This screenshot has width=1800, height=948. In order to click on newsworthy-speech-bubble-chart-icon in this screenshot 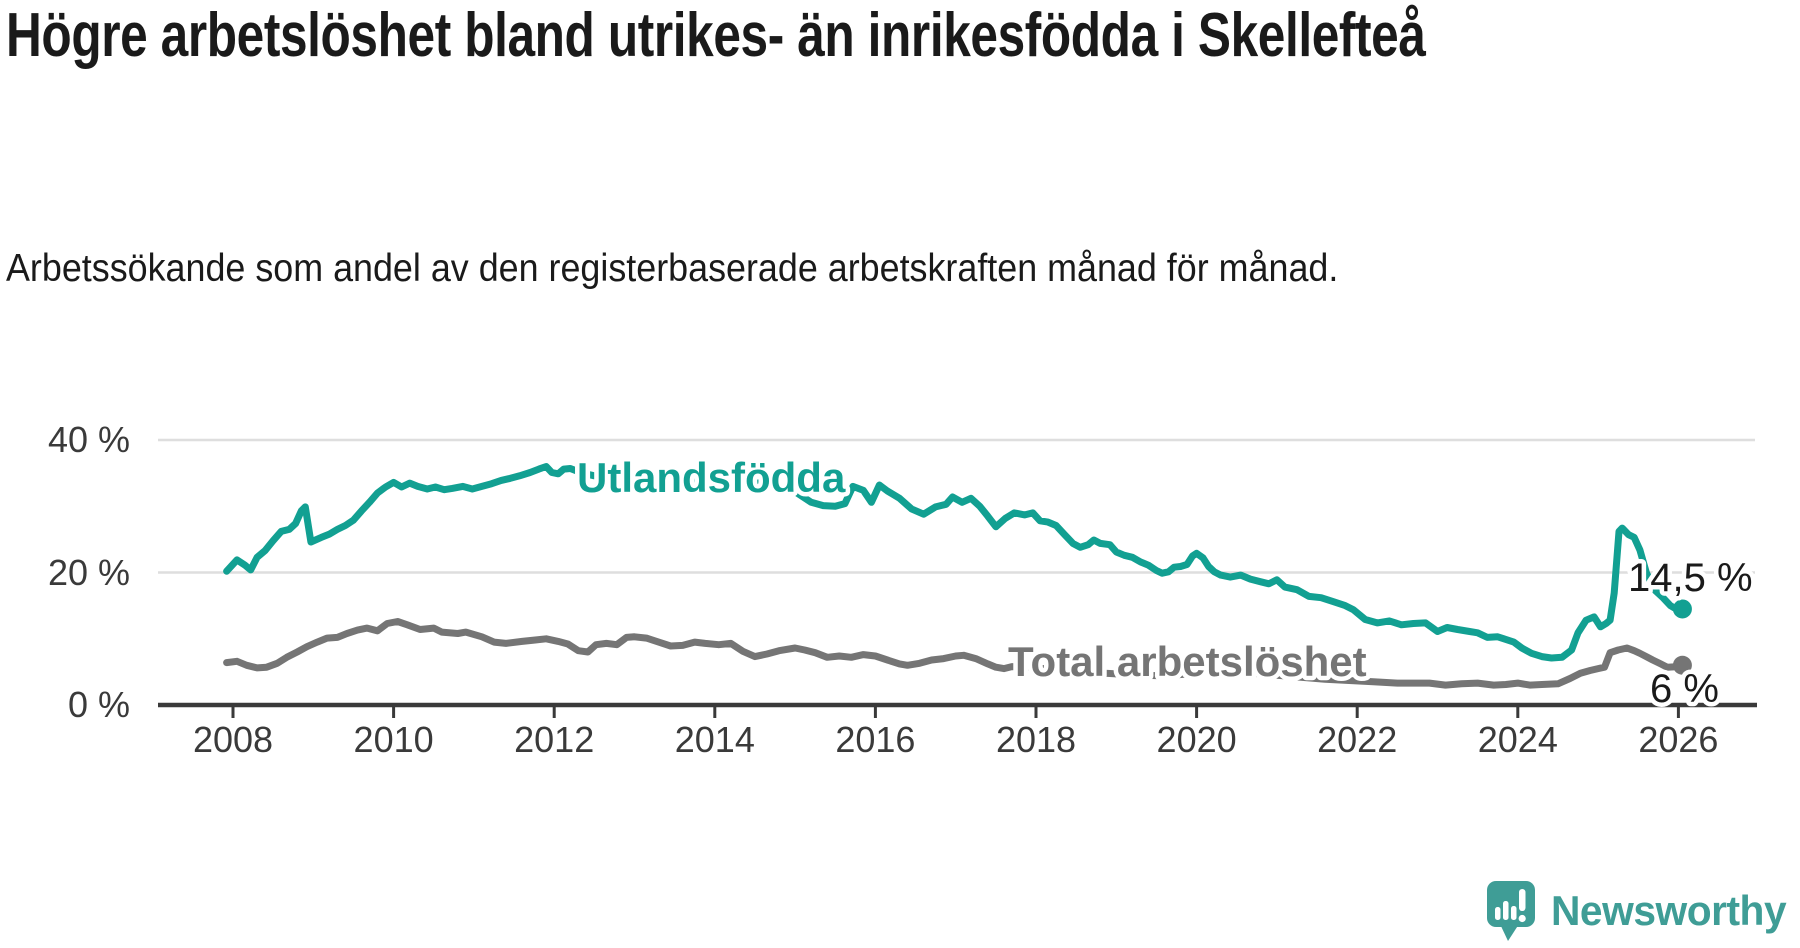, I will do `click(1511, 910)`.